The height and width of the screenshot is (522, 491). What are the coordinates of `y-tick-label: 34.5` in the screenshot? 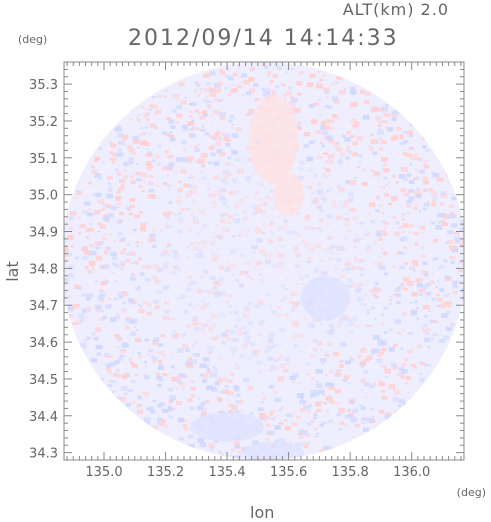 It's located at (43, 380).